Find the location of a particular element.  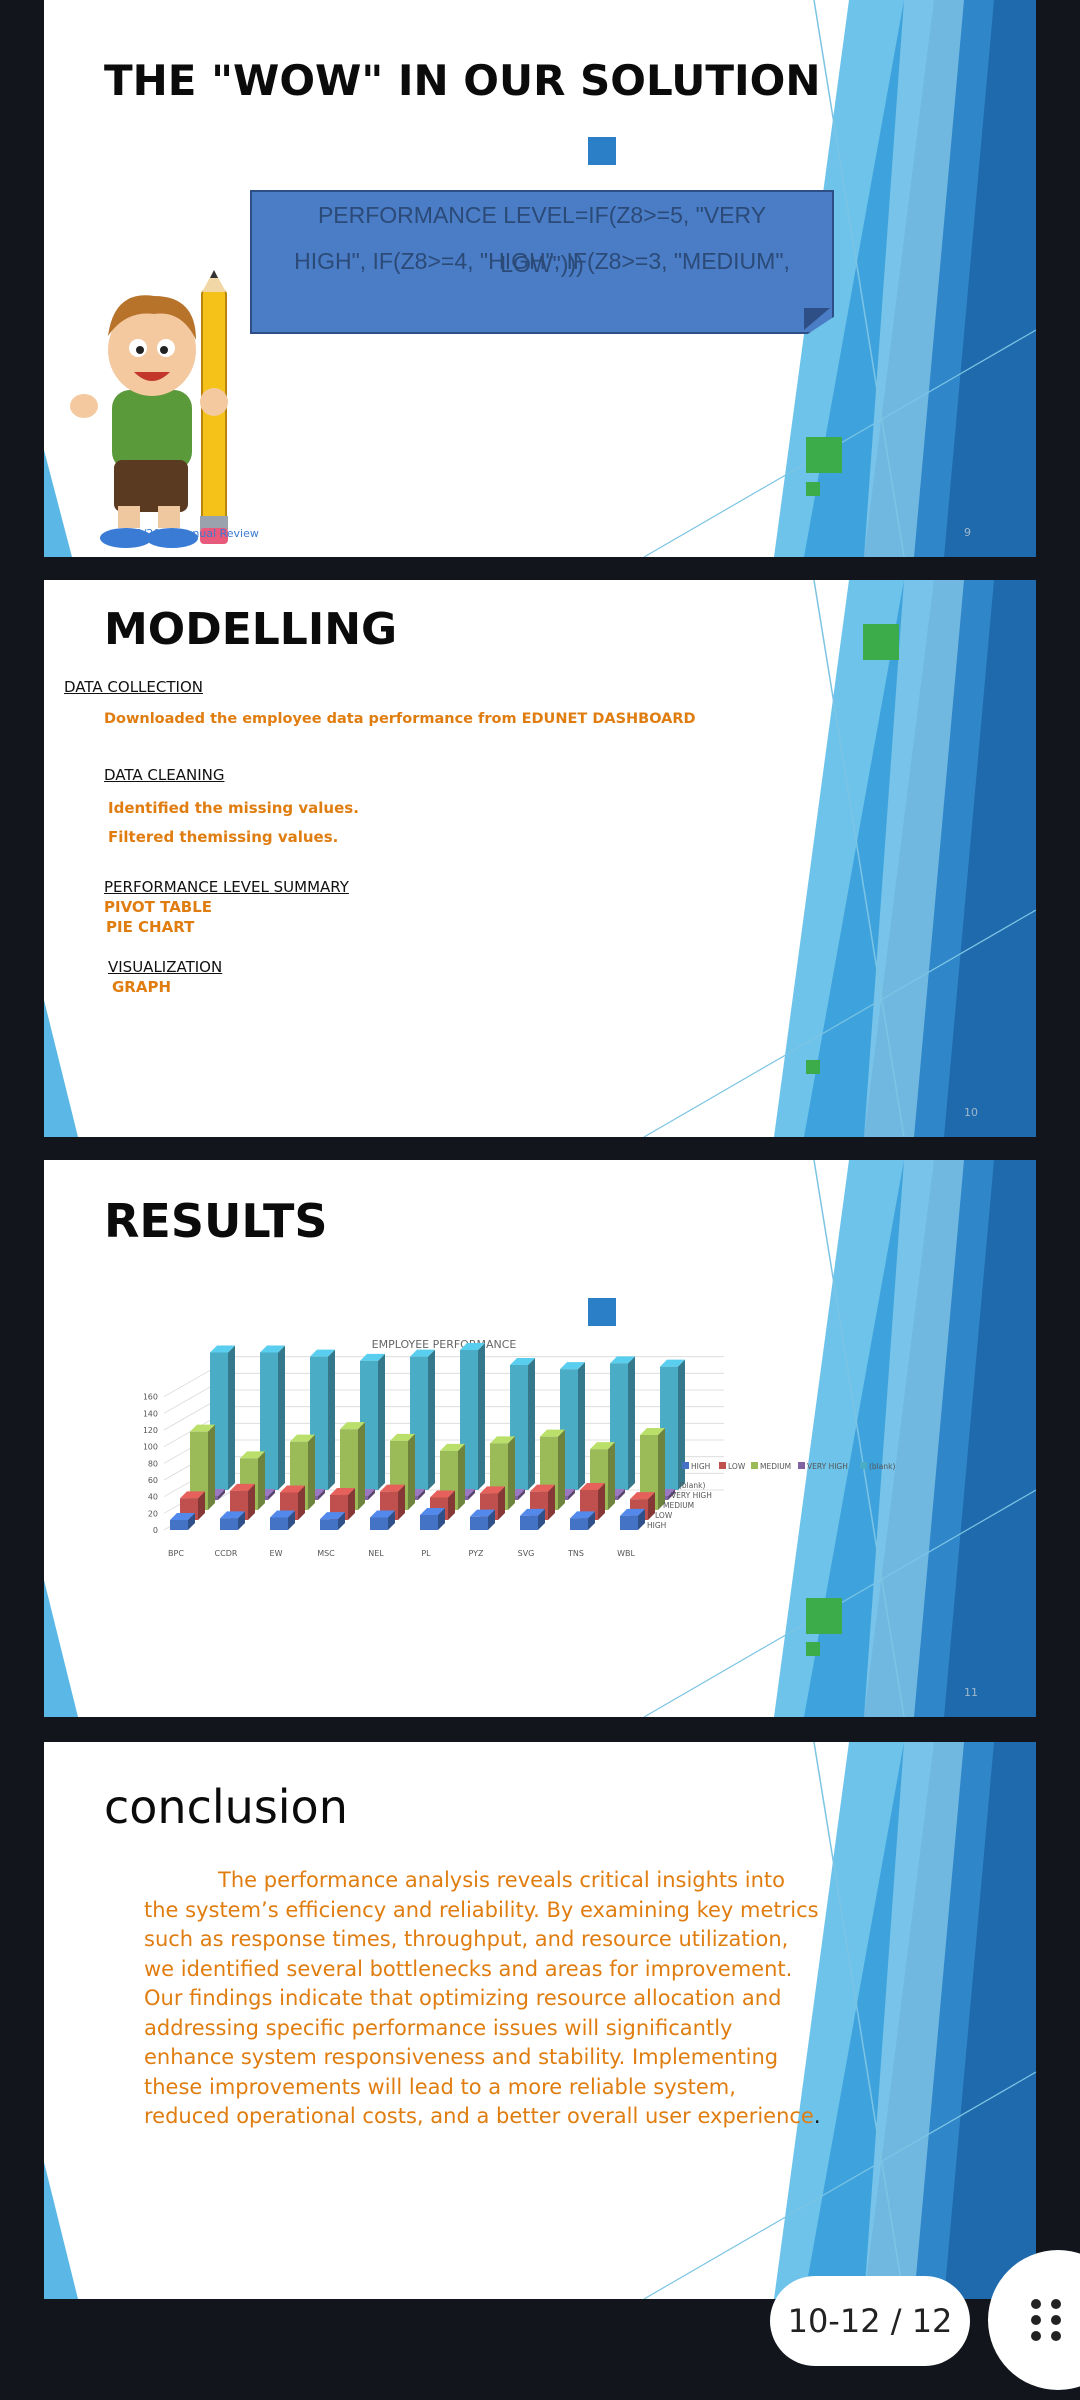

cartoon-boy-illustration is located at coordinates (149, 409).